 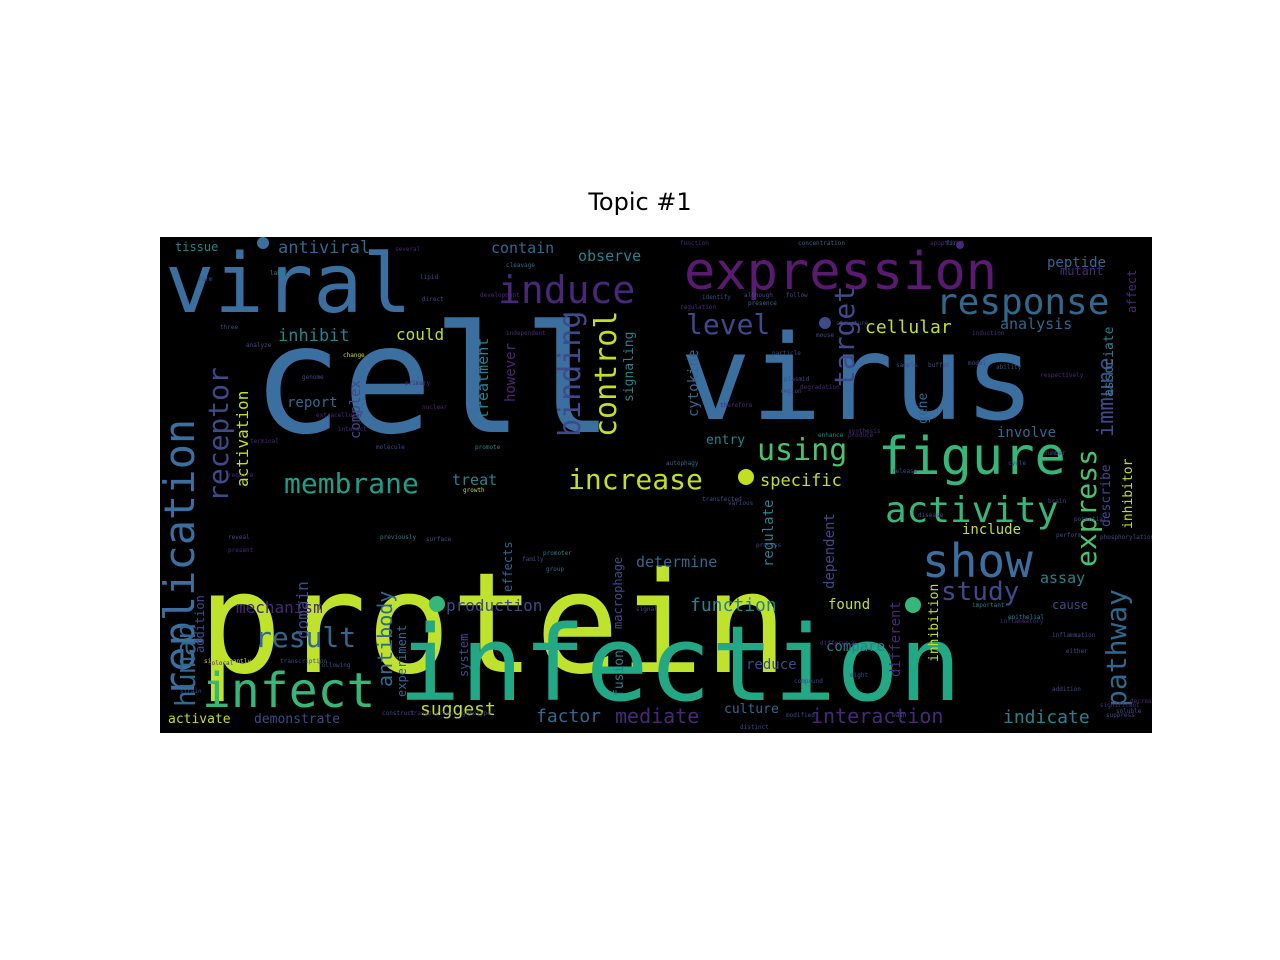 What do you see at coordinates (182, 558) in the screenshot?
I see `word-replication: replication` at bounding box center [182, 558].